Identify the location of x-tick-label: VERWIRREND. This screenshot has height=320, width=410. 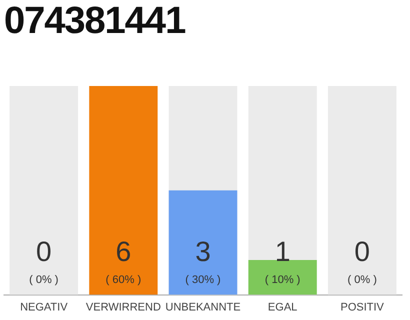
(123, 307).